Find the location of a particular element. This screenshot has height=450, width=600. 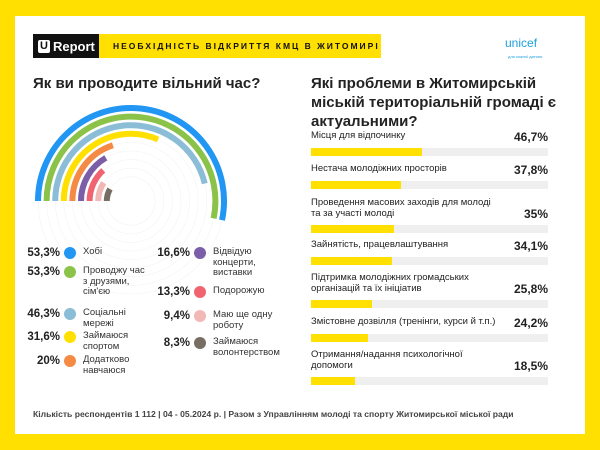

bar-row: Нестача молодіжних просторів 37,8% is located at coordinates (429, 175).